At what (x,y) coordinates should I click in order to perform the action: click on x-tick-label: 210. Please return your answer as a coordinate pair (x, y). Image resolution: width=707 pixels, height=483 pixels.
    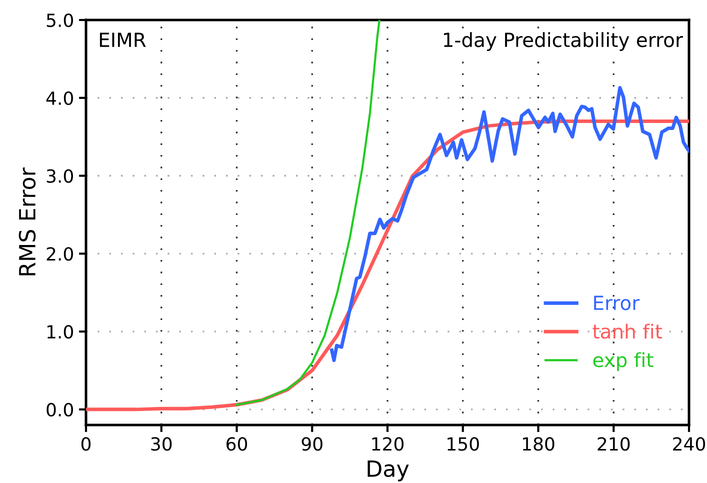
    Looking at the image, I should click on (614, 444).